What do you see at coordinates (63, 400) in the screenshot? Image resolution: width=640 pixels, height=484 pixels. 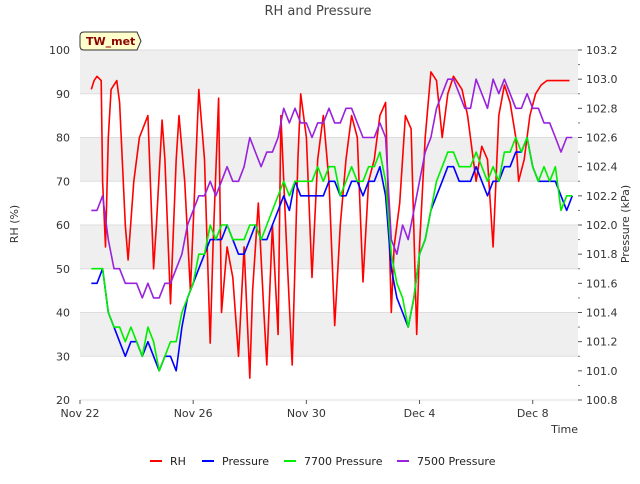 I see `y-tick-label: 20` at bounding box center [63, 400].